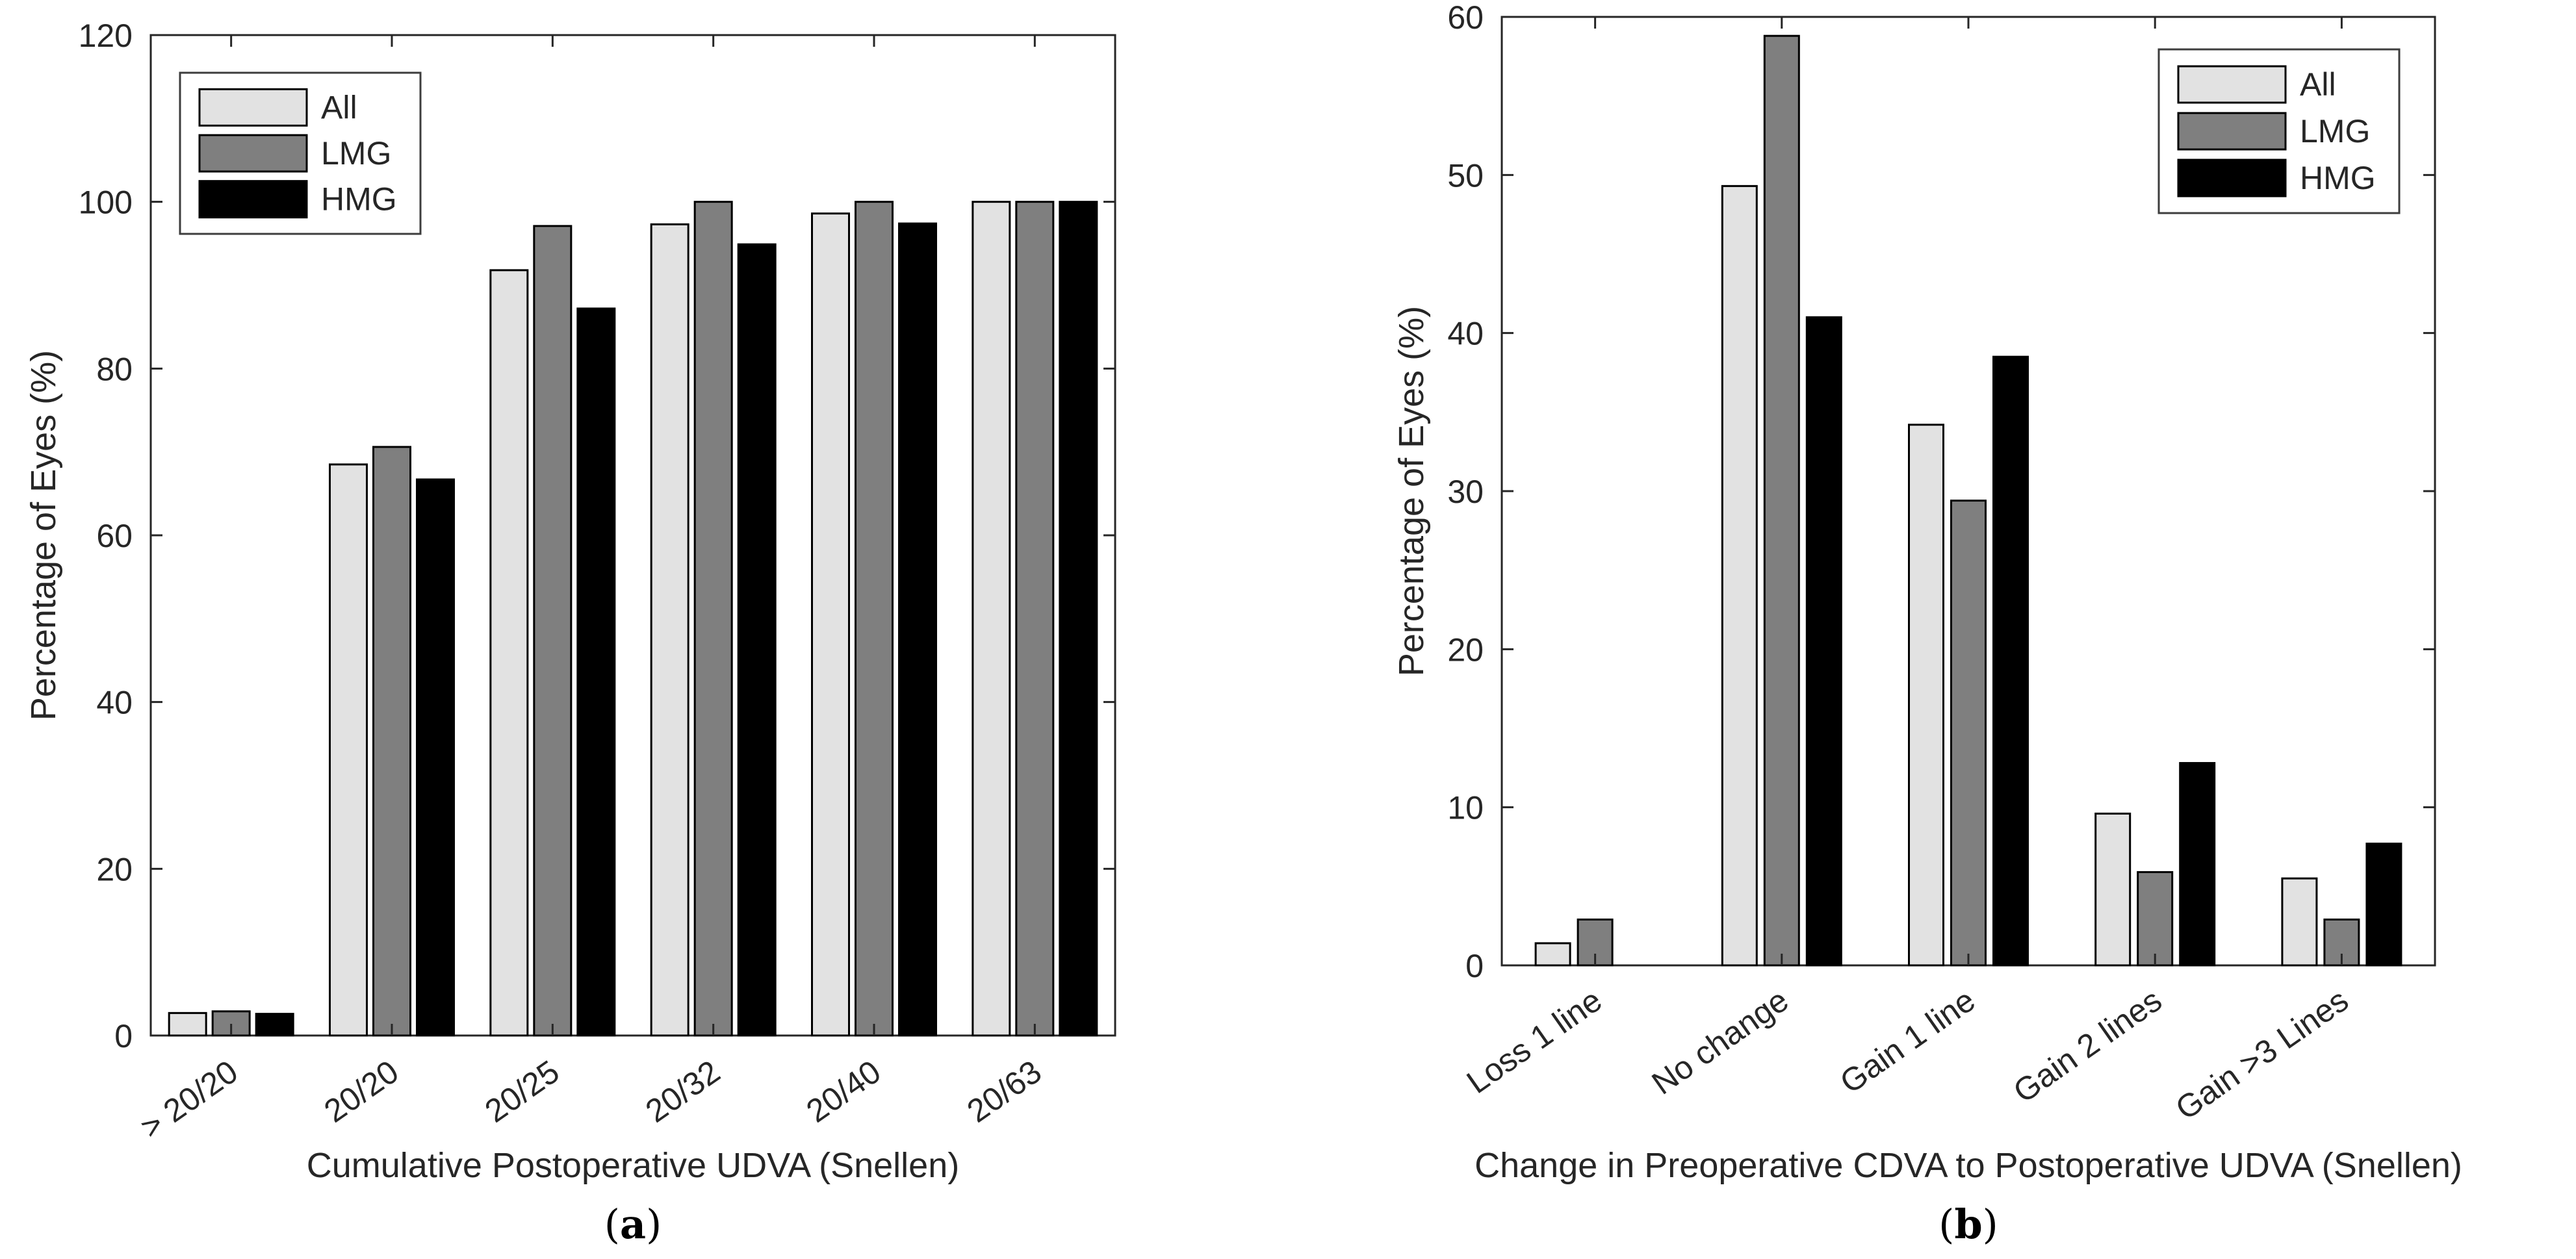  What do you see at coordinates (114, 369) in the screenshot?
I see `y-tick-label: 80` at bounding box center [114, 369].